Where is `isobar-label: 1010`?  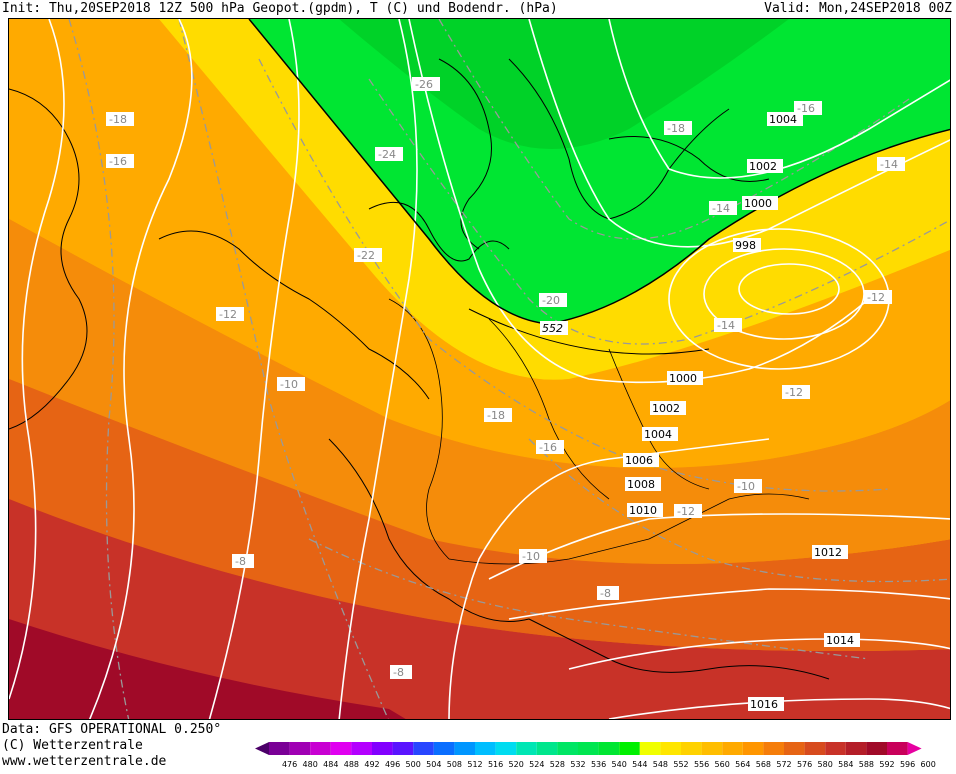
isobar-label: 1010 is located at coordinates (645, 510).